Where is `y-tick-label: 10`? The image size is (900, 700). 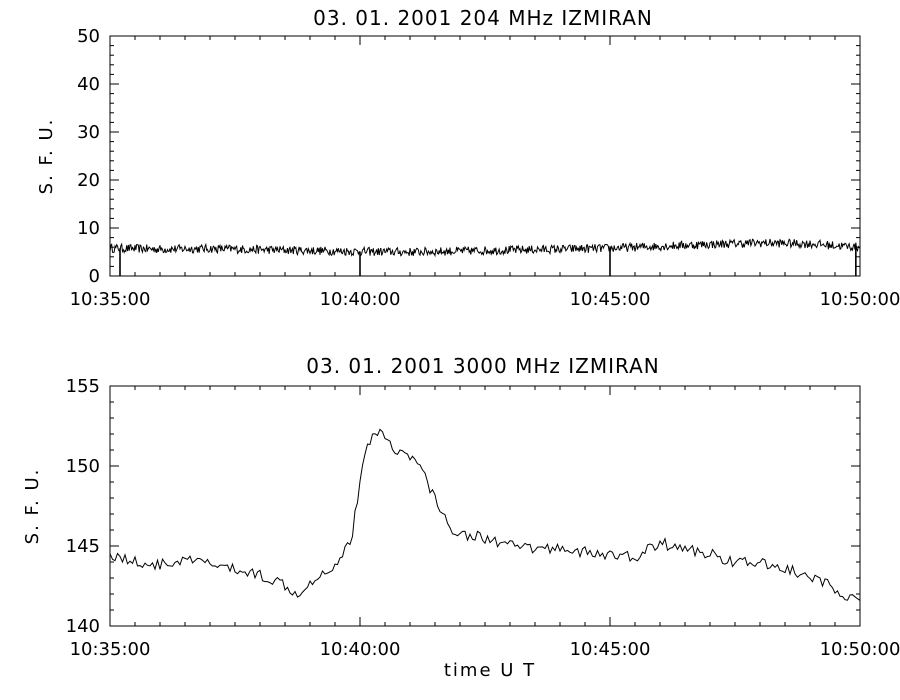
y-tick-label: 10 is located at coordinates (88, 228).